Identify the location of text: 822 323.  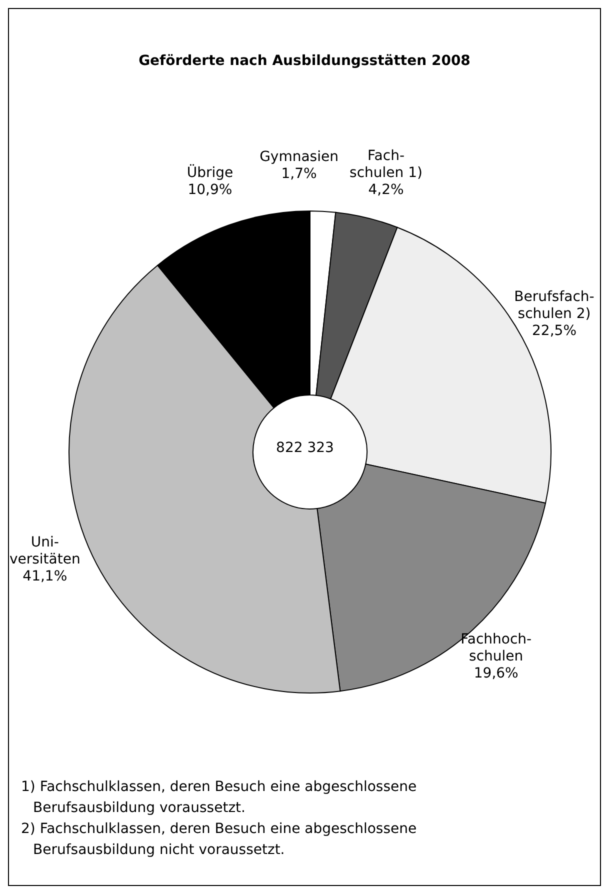
(305, 448).